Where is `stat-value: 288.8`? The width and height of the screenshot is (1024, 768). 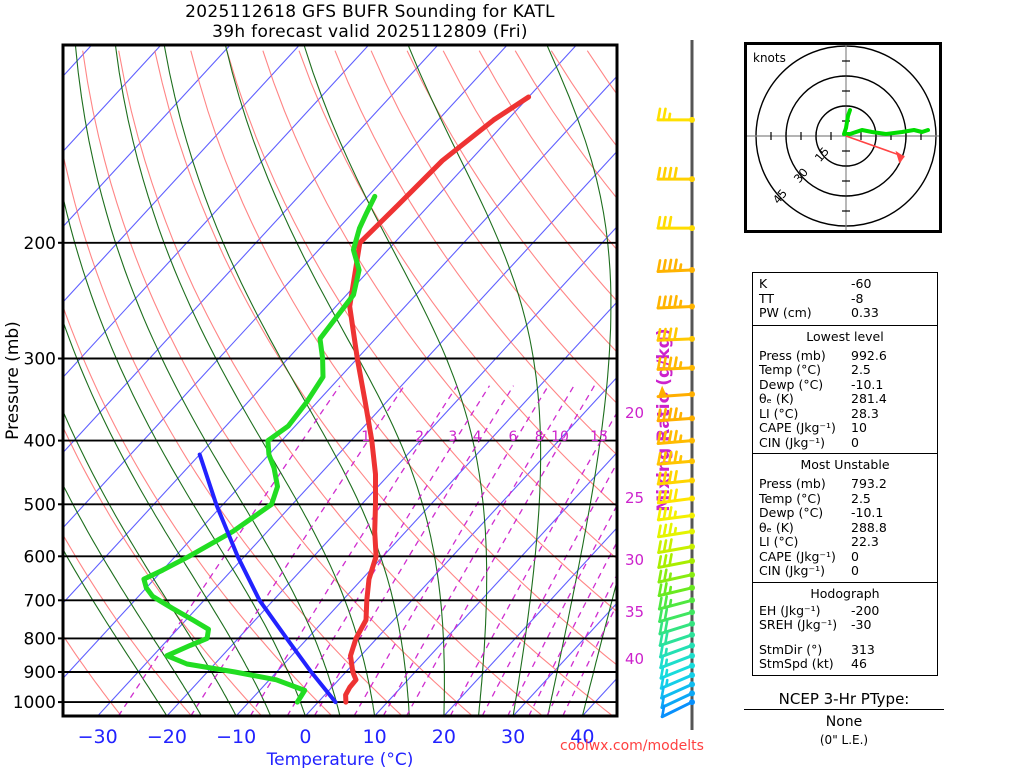 stat-value: 288.8 is located at coordinates (869, 527).